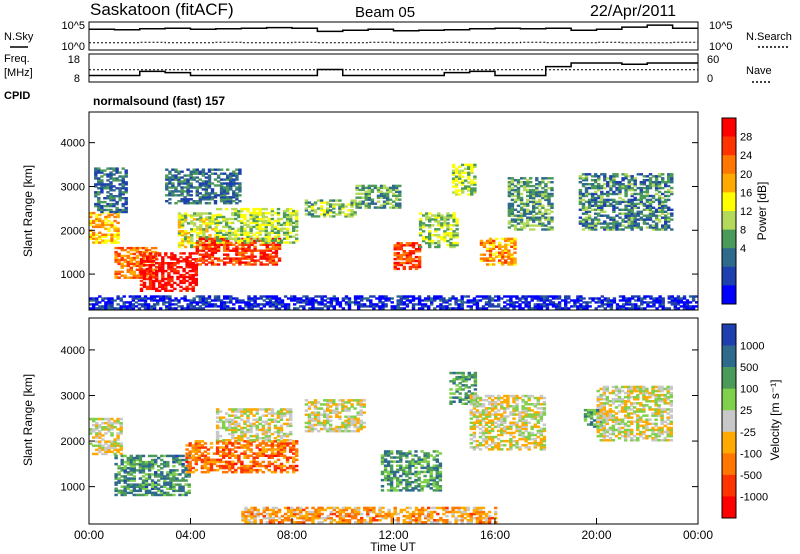 The width and height of the screenshot is (800, 554). What do you see at coordinates (393, 34) in the screenshot?
I see `noise-lines` at bounding box center [393, 34].